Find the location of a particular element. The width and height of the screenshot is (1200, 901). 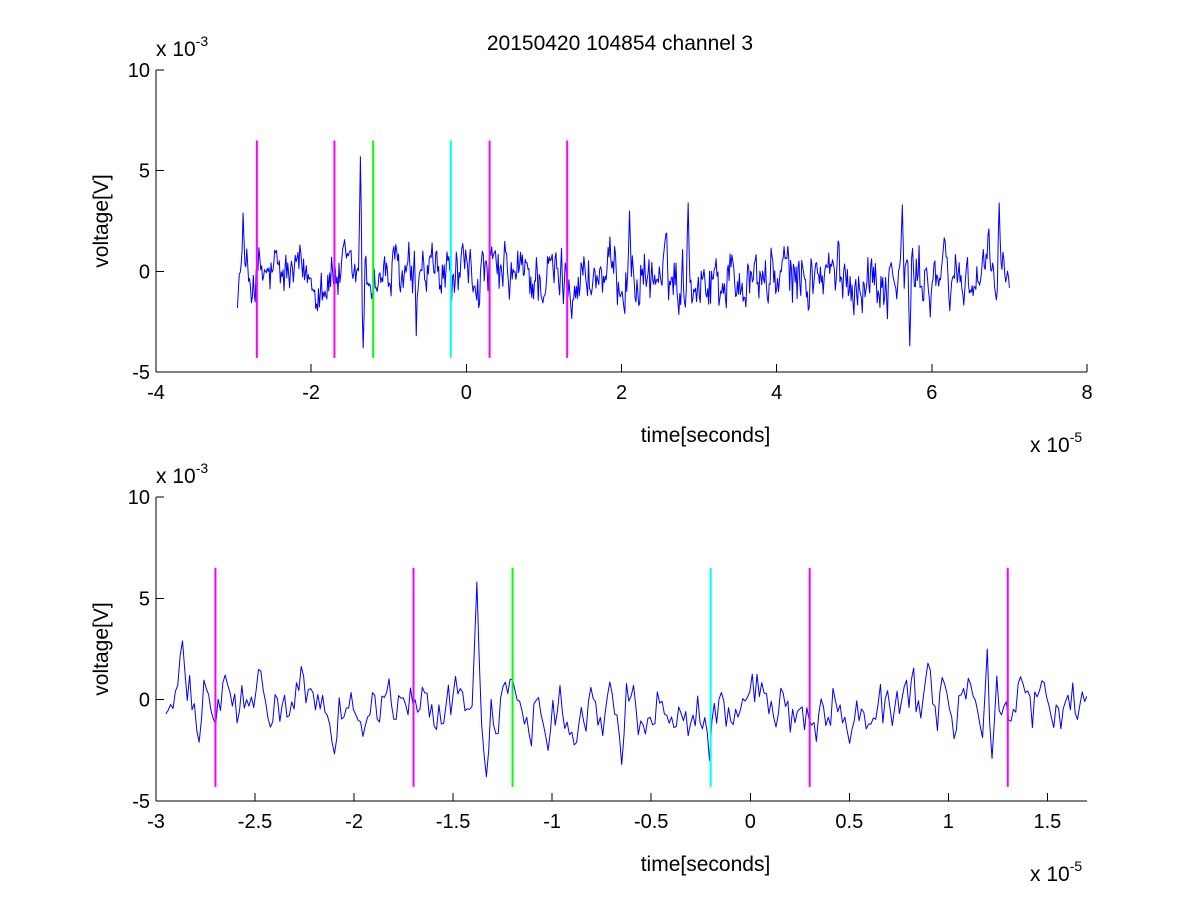

x-tick-label: 0.5 is located at coordinates (849, 822).